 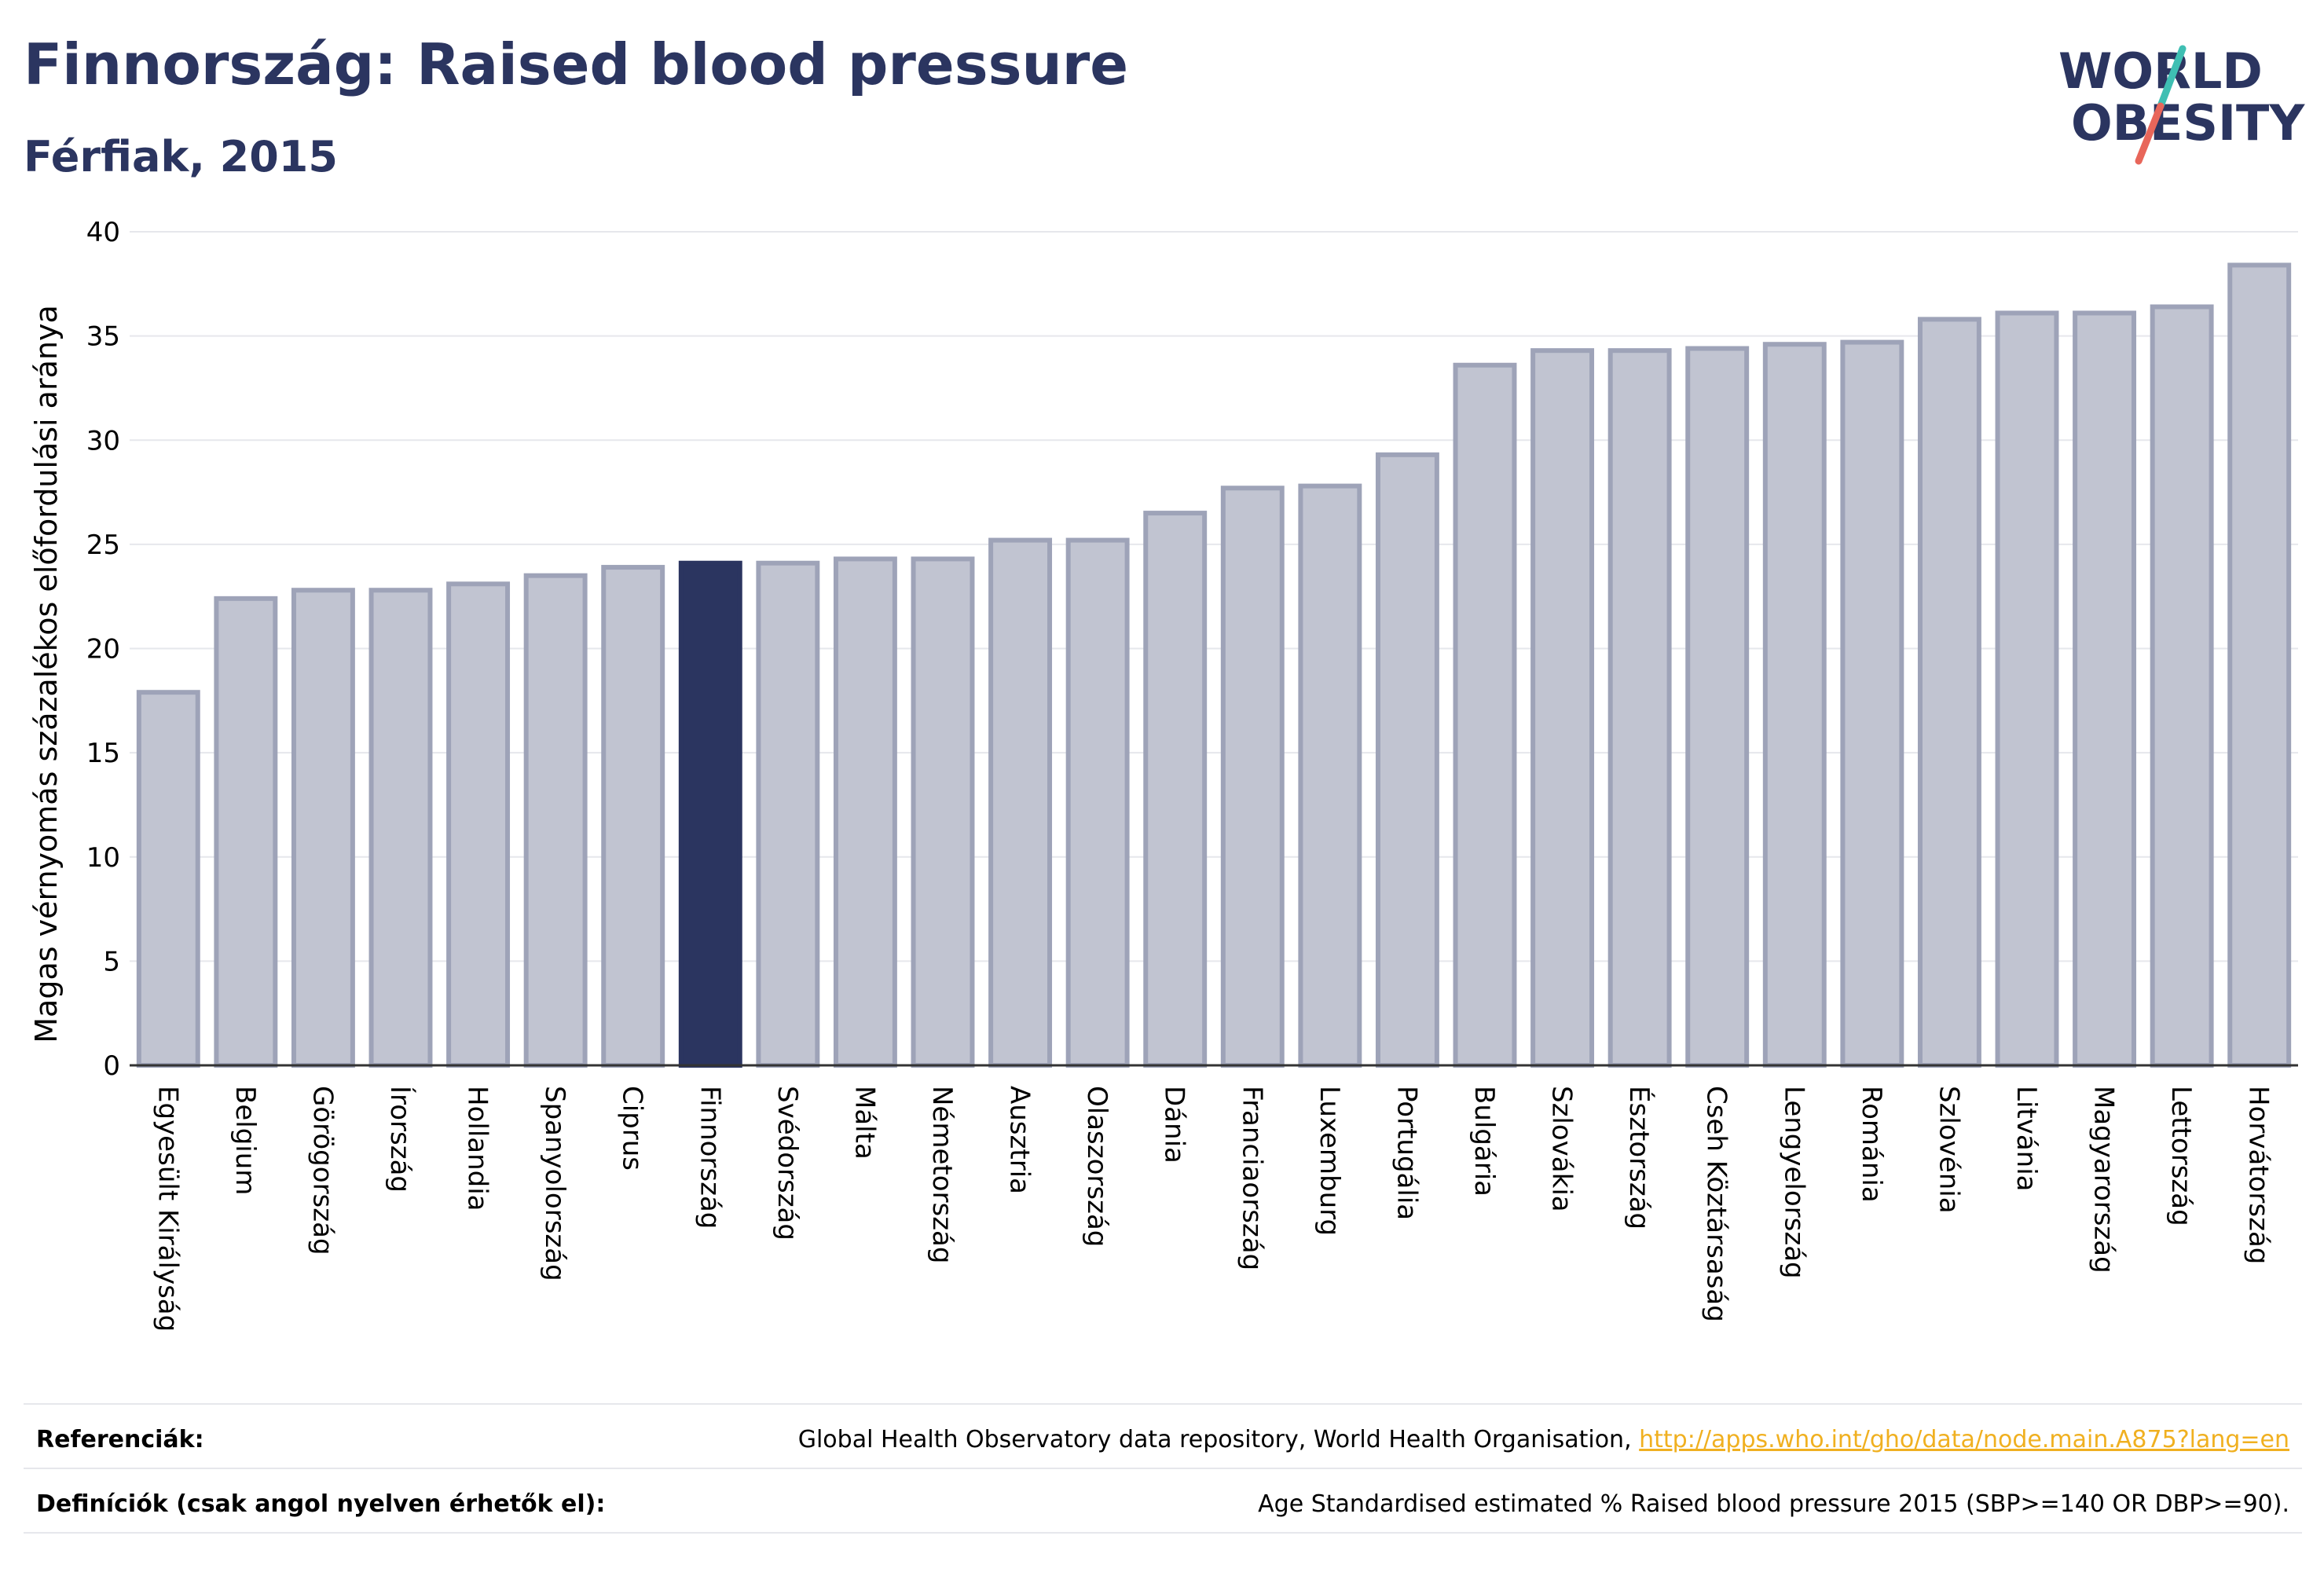 I want to click on x-tick-label: Bulgária, so click(x=1484, y=1141).